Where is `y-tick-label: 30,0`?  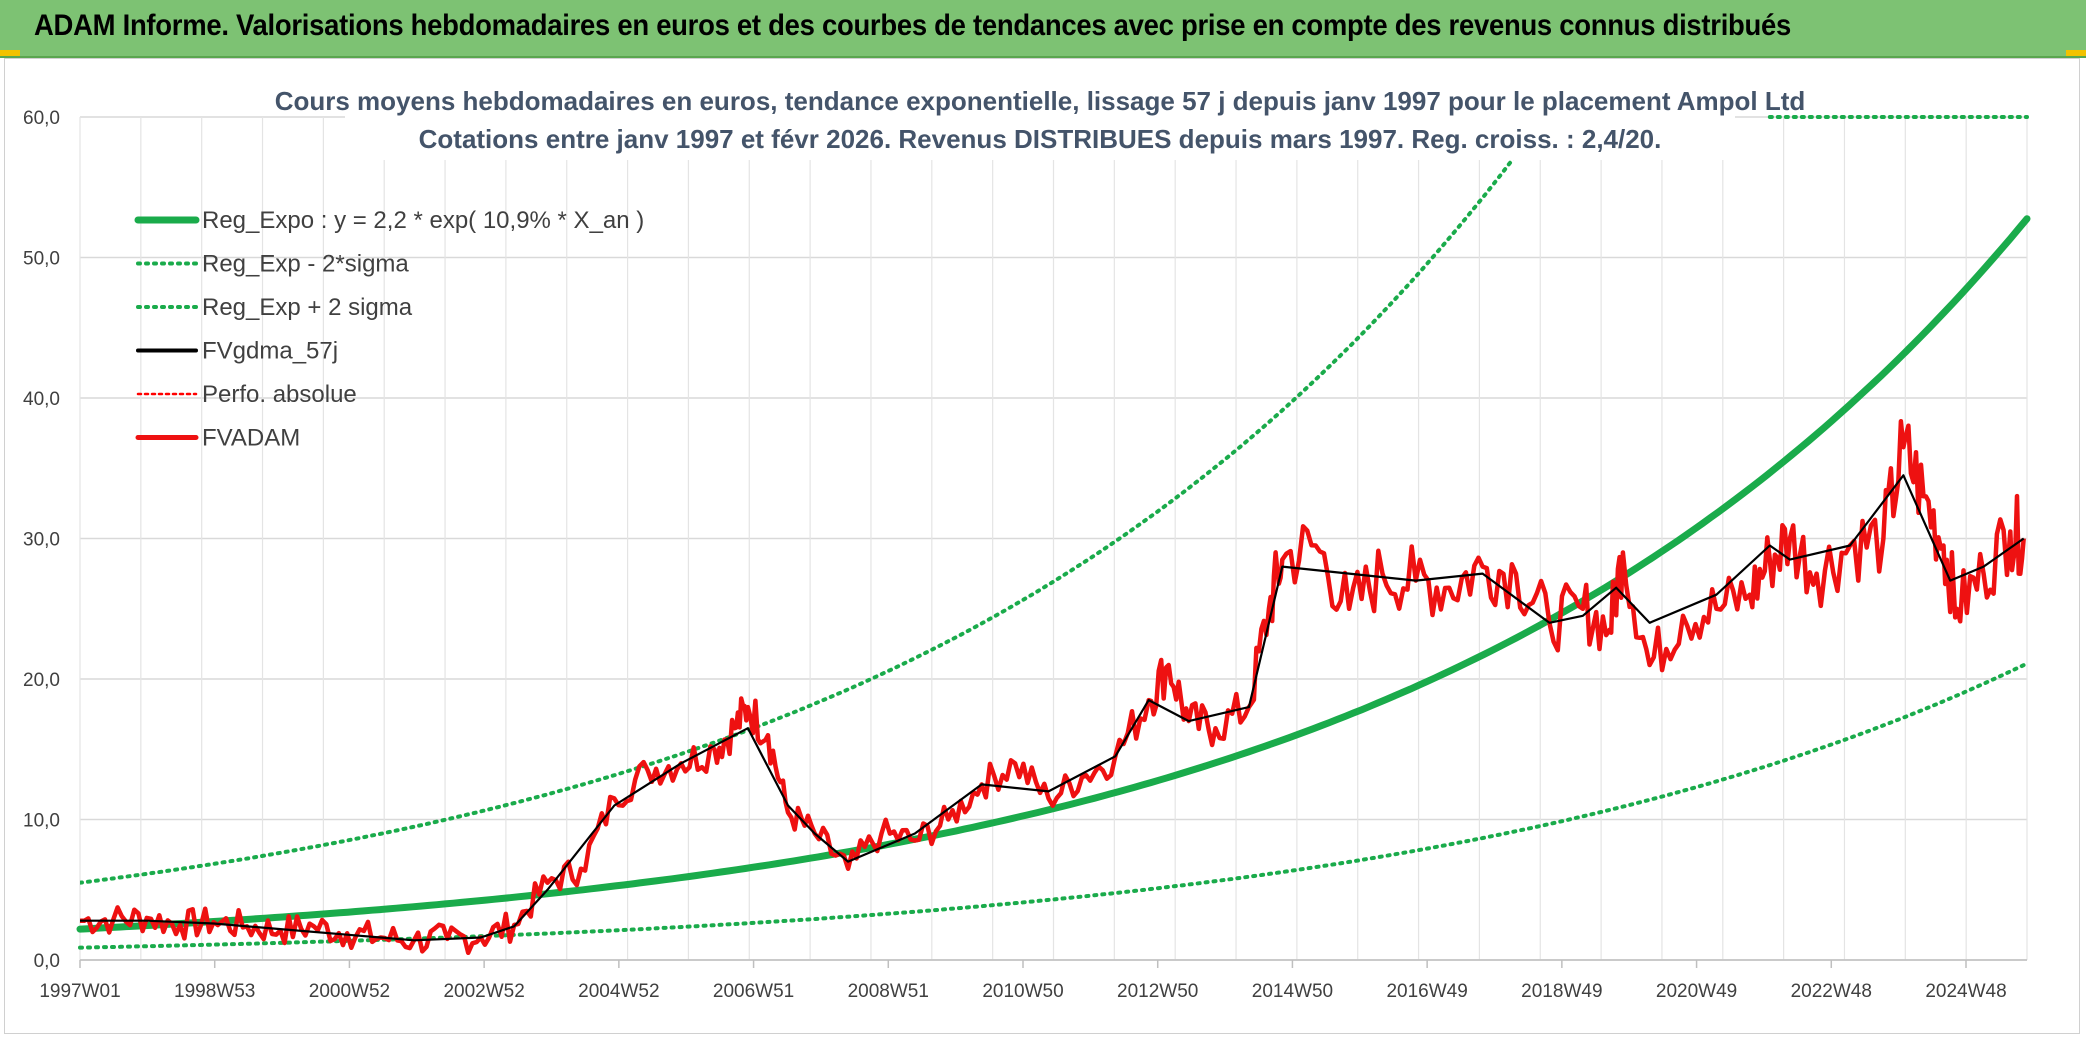 y-tick-label: 30,0 is located at coordinates (41, 540).